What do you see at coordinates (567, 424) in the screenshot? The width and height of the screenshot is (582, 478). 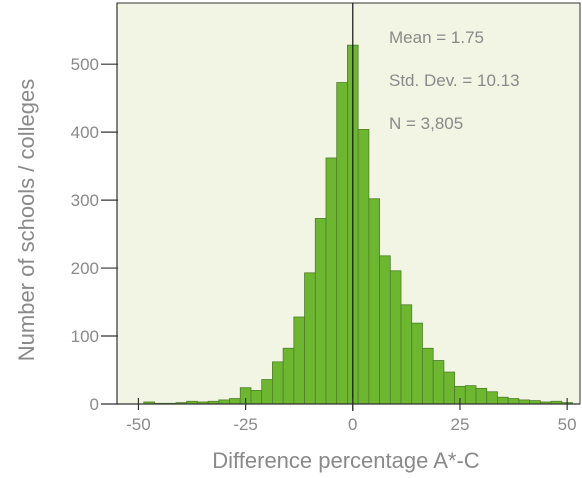 I see `x-tick-label: 50` at bounding box center [567, 424].